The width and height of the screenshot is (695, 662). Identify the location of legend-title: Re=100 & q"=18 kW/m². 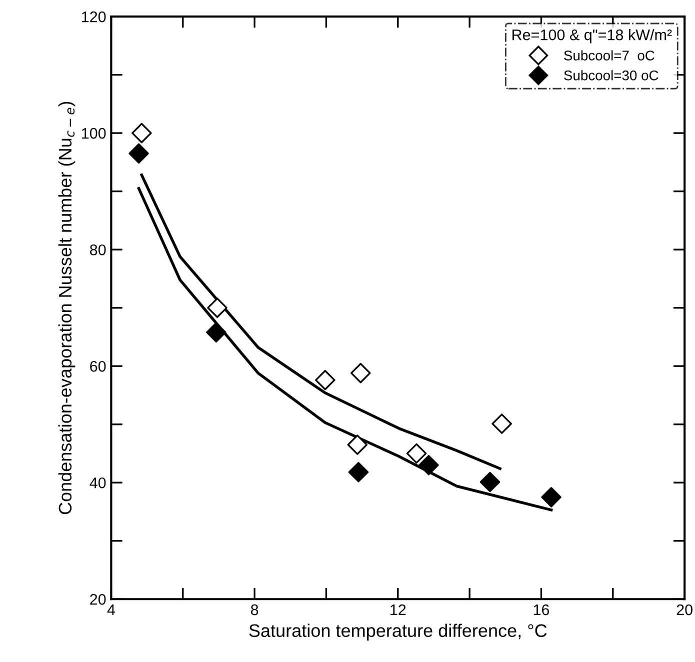
(592, 36).